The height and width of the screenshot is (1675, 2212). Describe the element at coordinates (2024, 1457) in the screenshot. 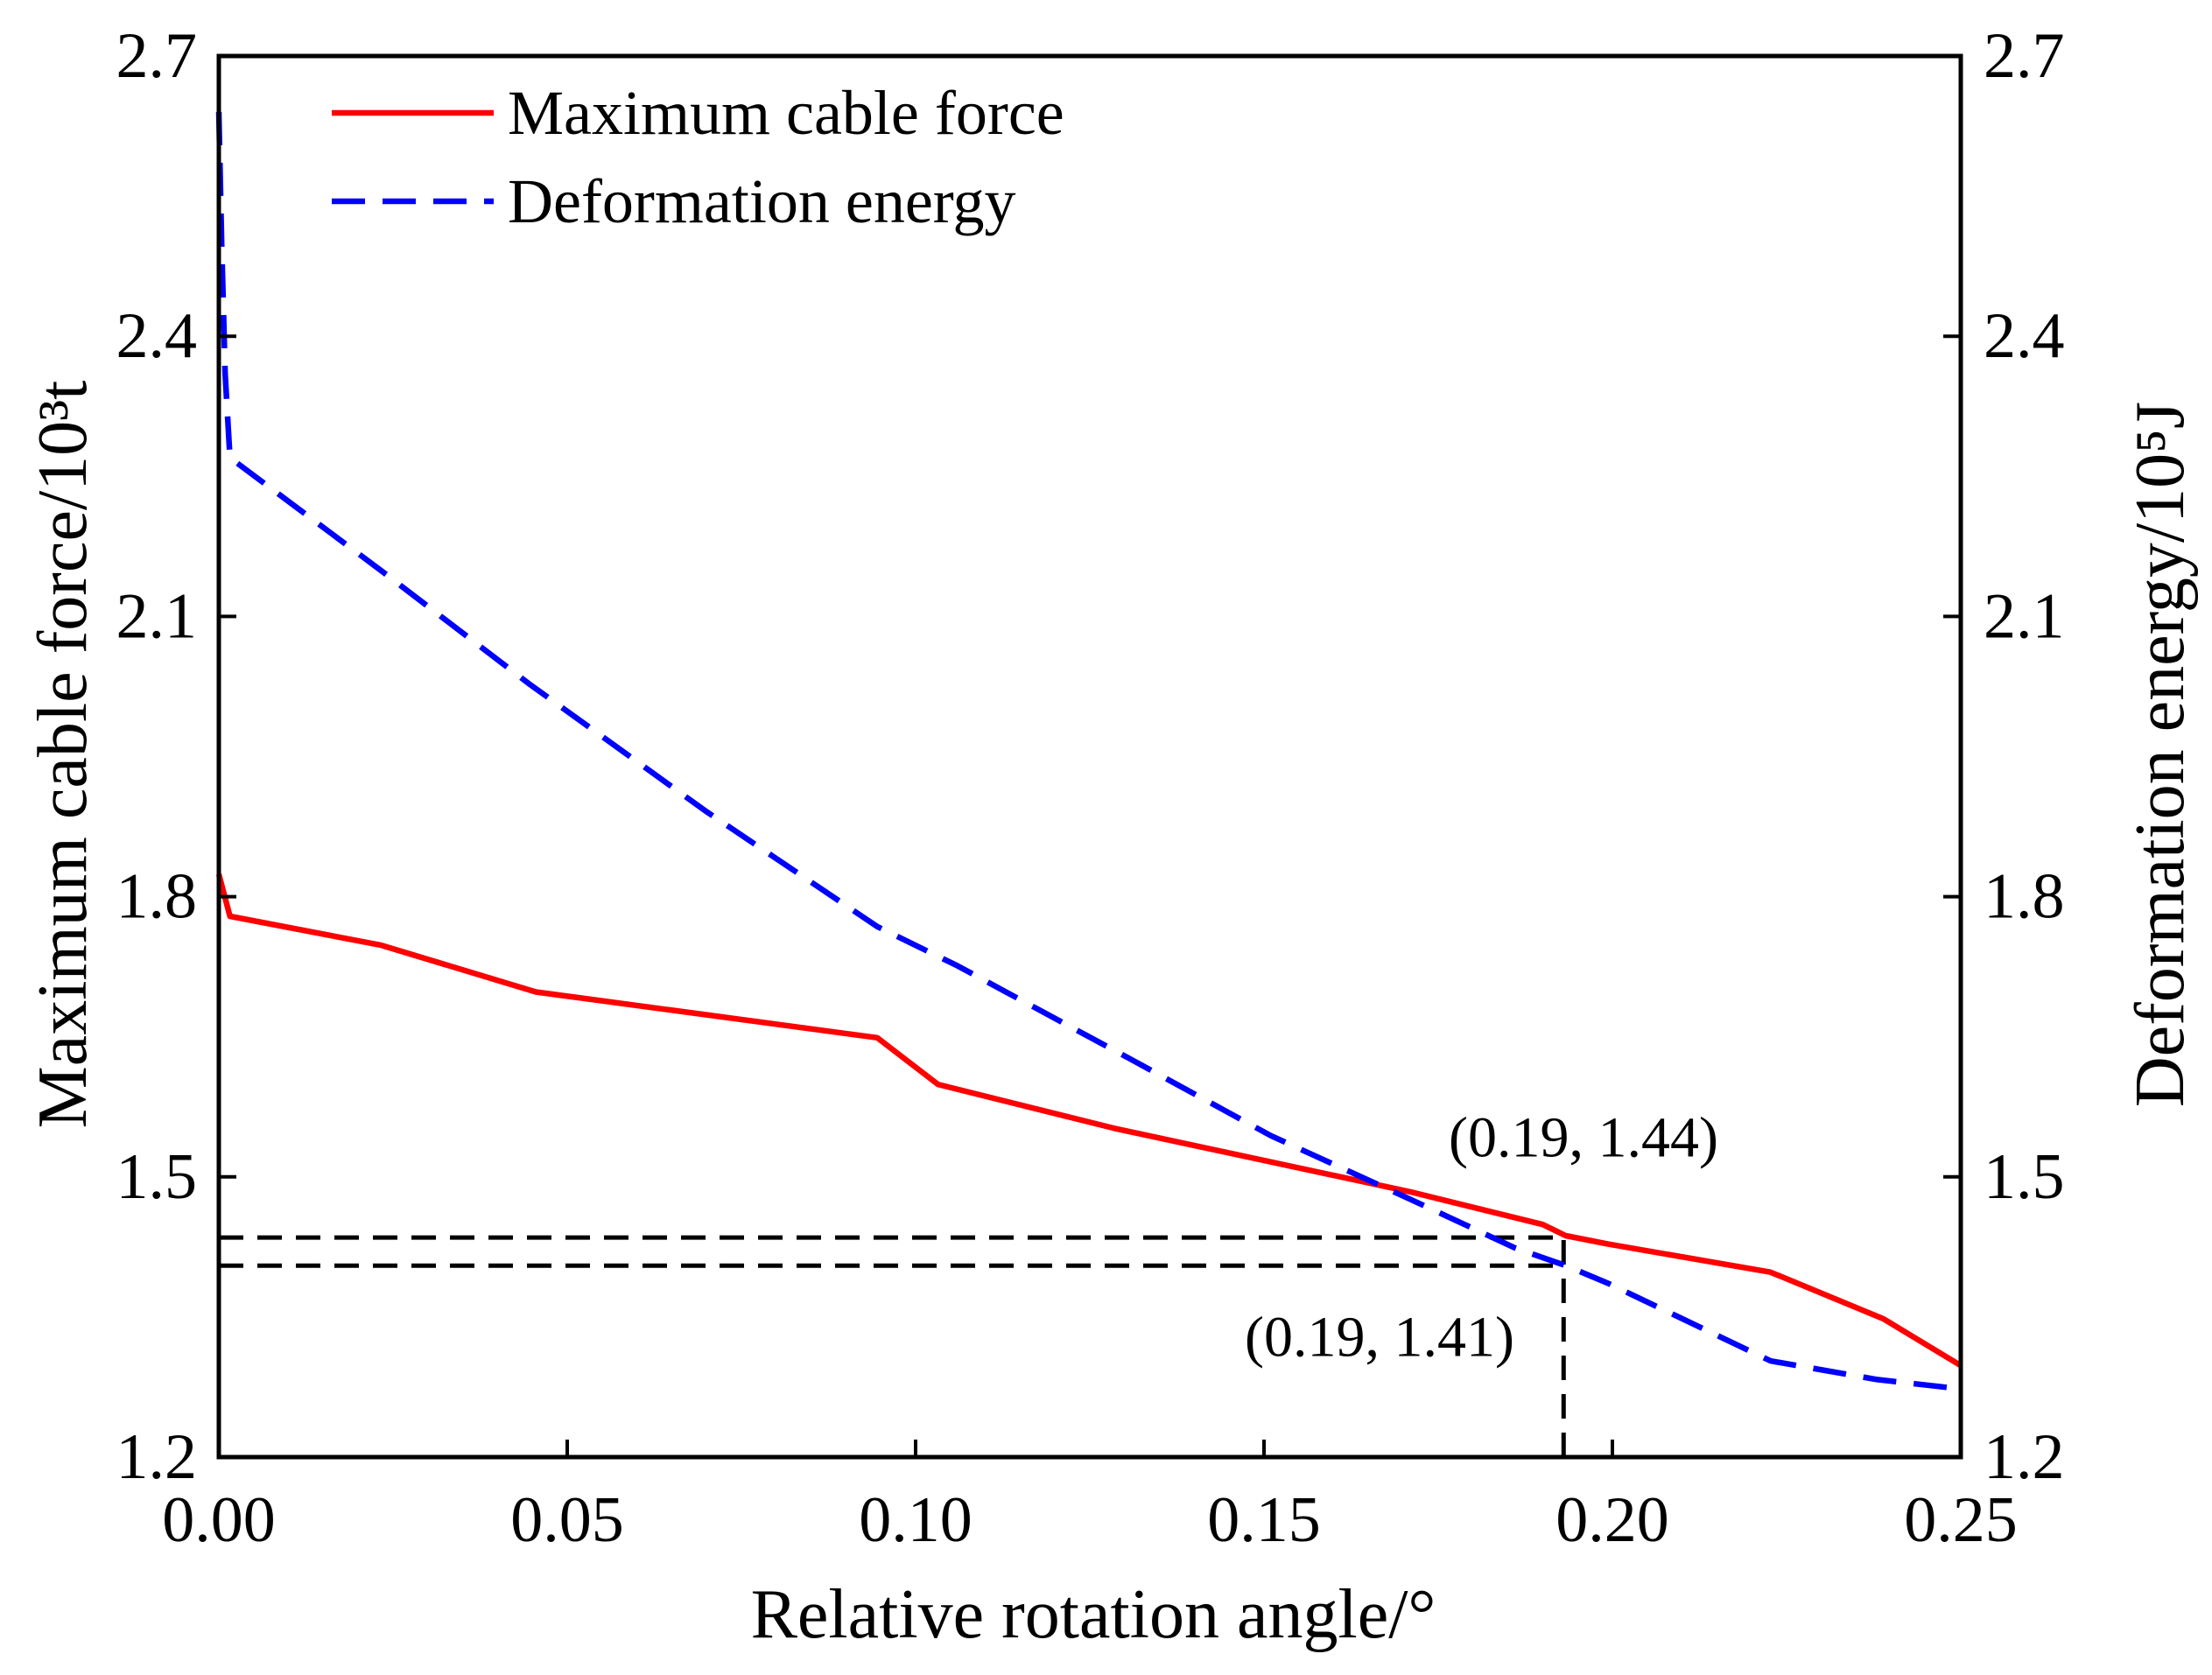

I see `y-right-tick-label: 1.2` at that location.